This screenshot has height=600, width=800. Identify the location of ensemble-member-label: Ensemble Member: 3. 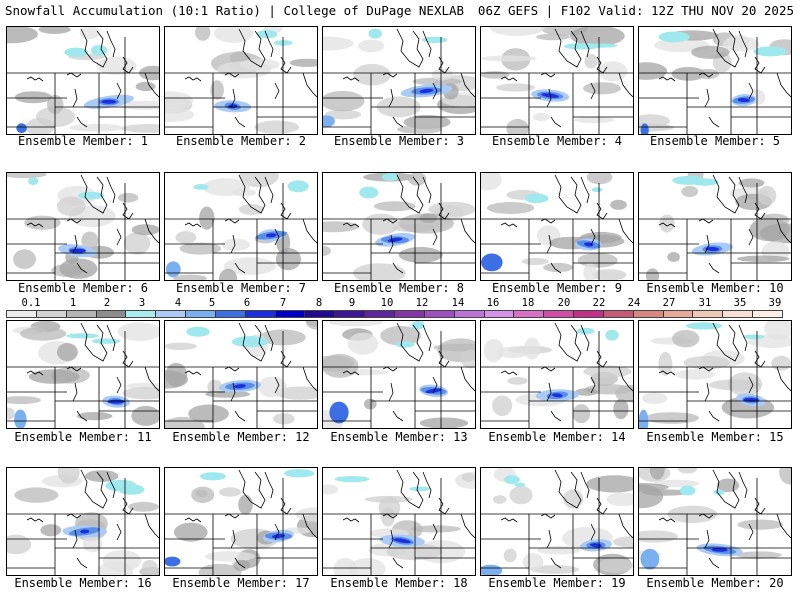
(399, 141).